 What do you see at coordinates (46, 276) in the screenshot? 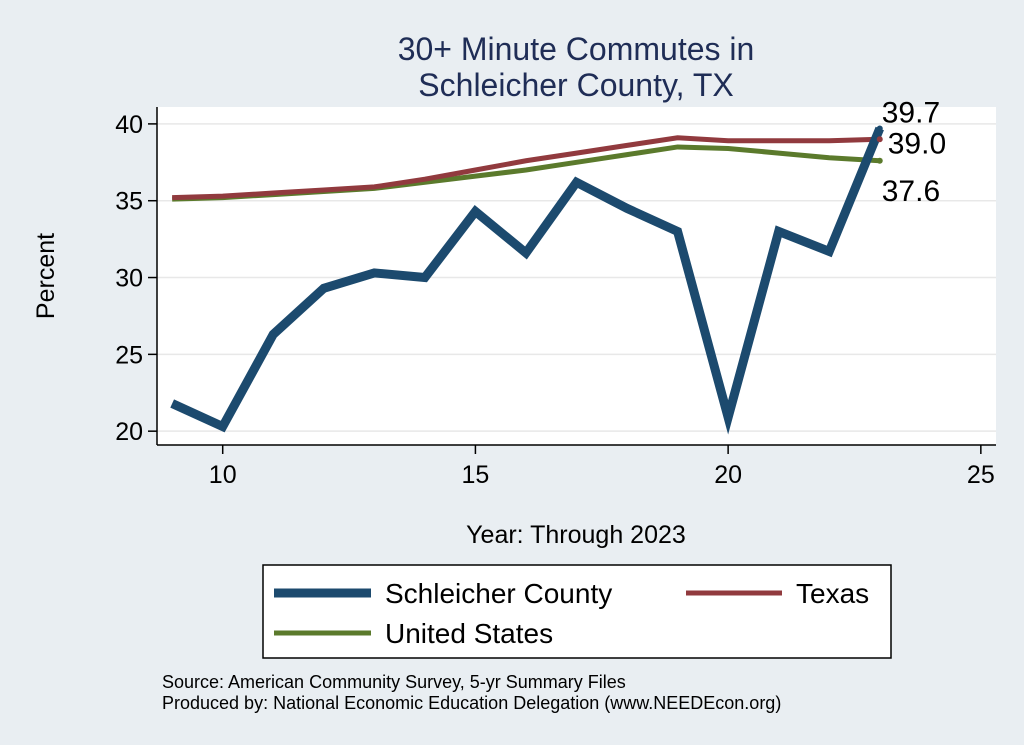
I see `y-axis-label: Percent` at bounding box center [46, 276].